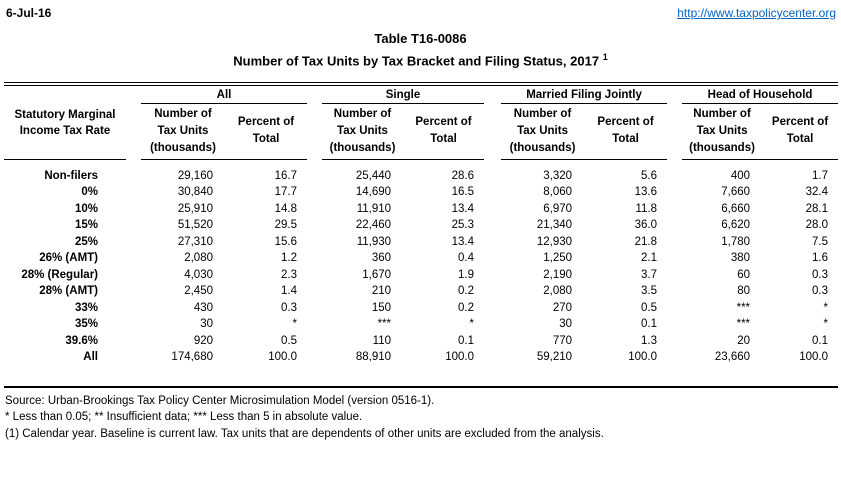 Image resolution: width=841 pixels, height=486 pixels. I want to click on cell: 14,690, so click(373, 192).